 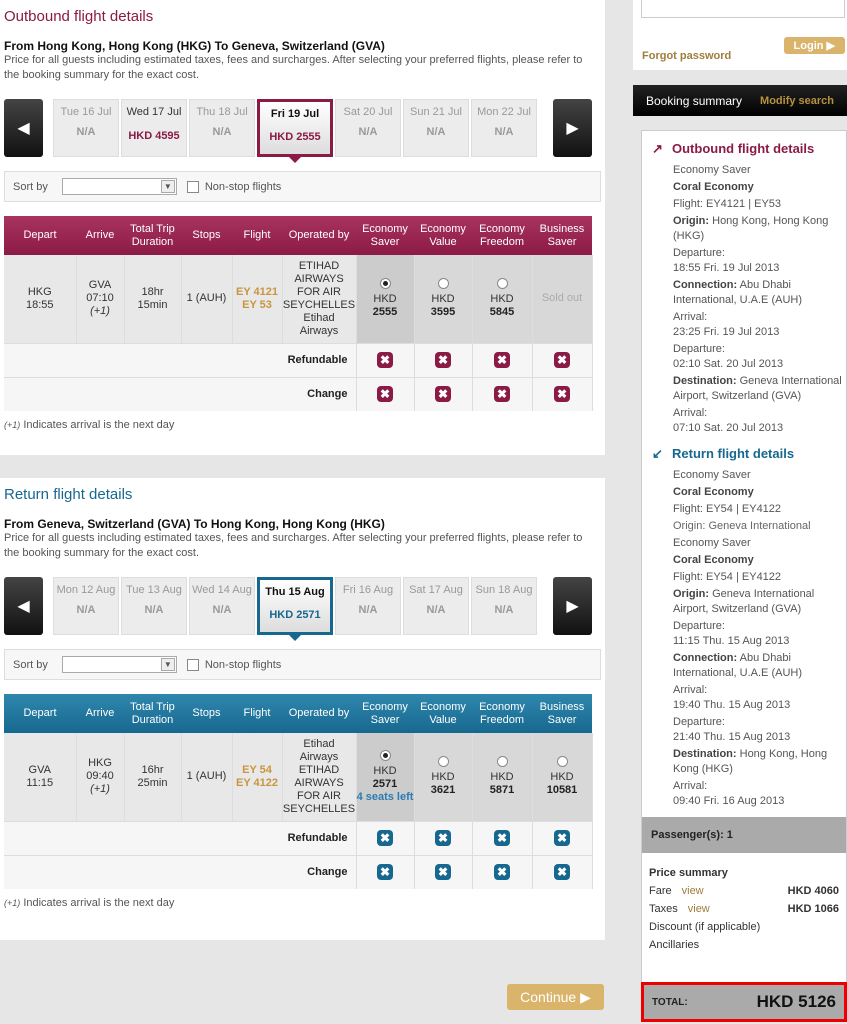 What do you see at coordinates (12, 425) in the screenshot?
I see `next-day-mark: (+1)` at bounding box center [12, 425].